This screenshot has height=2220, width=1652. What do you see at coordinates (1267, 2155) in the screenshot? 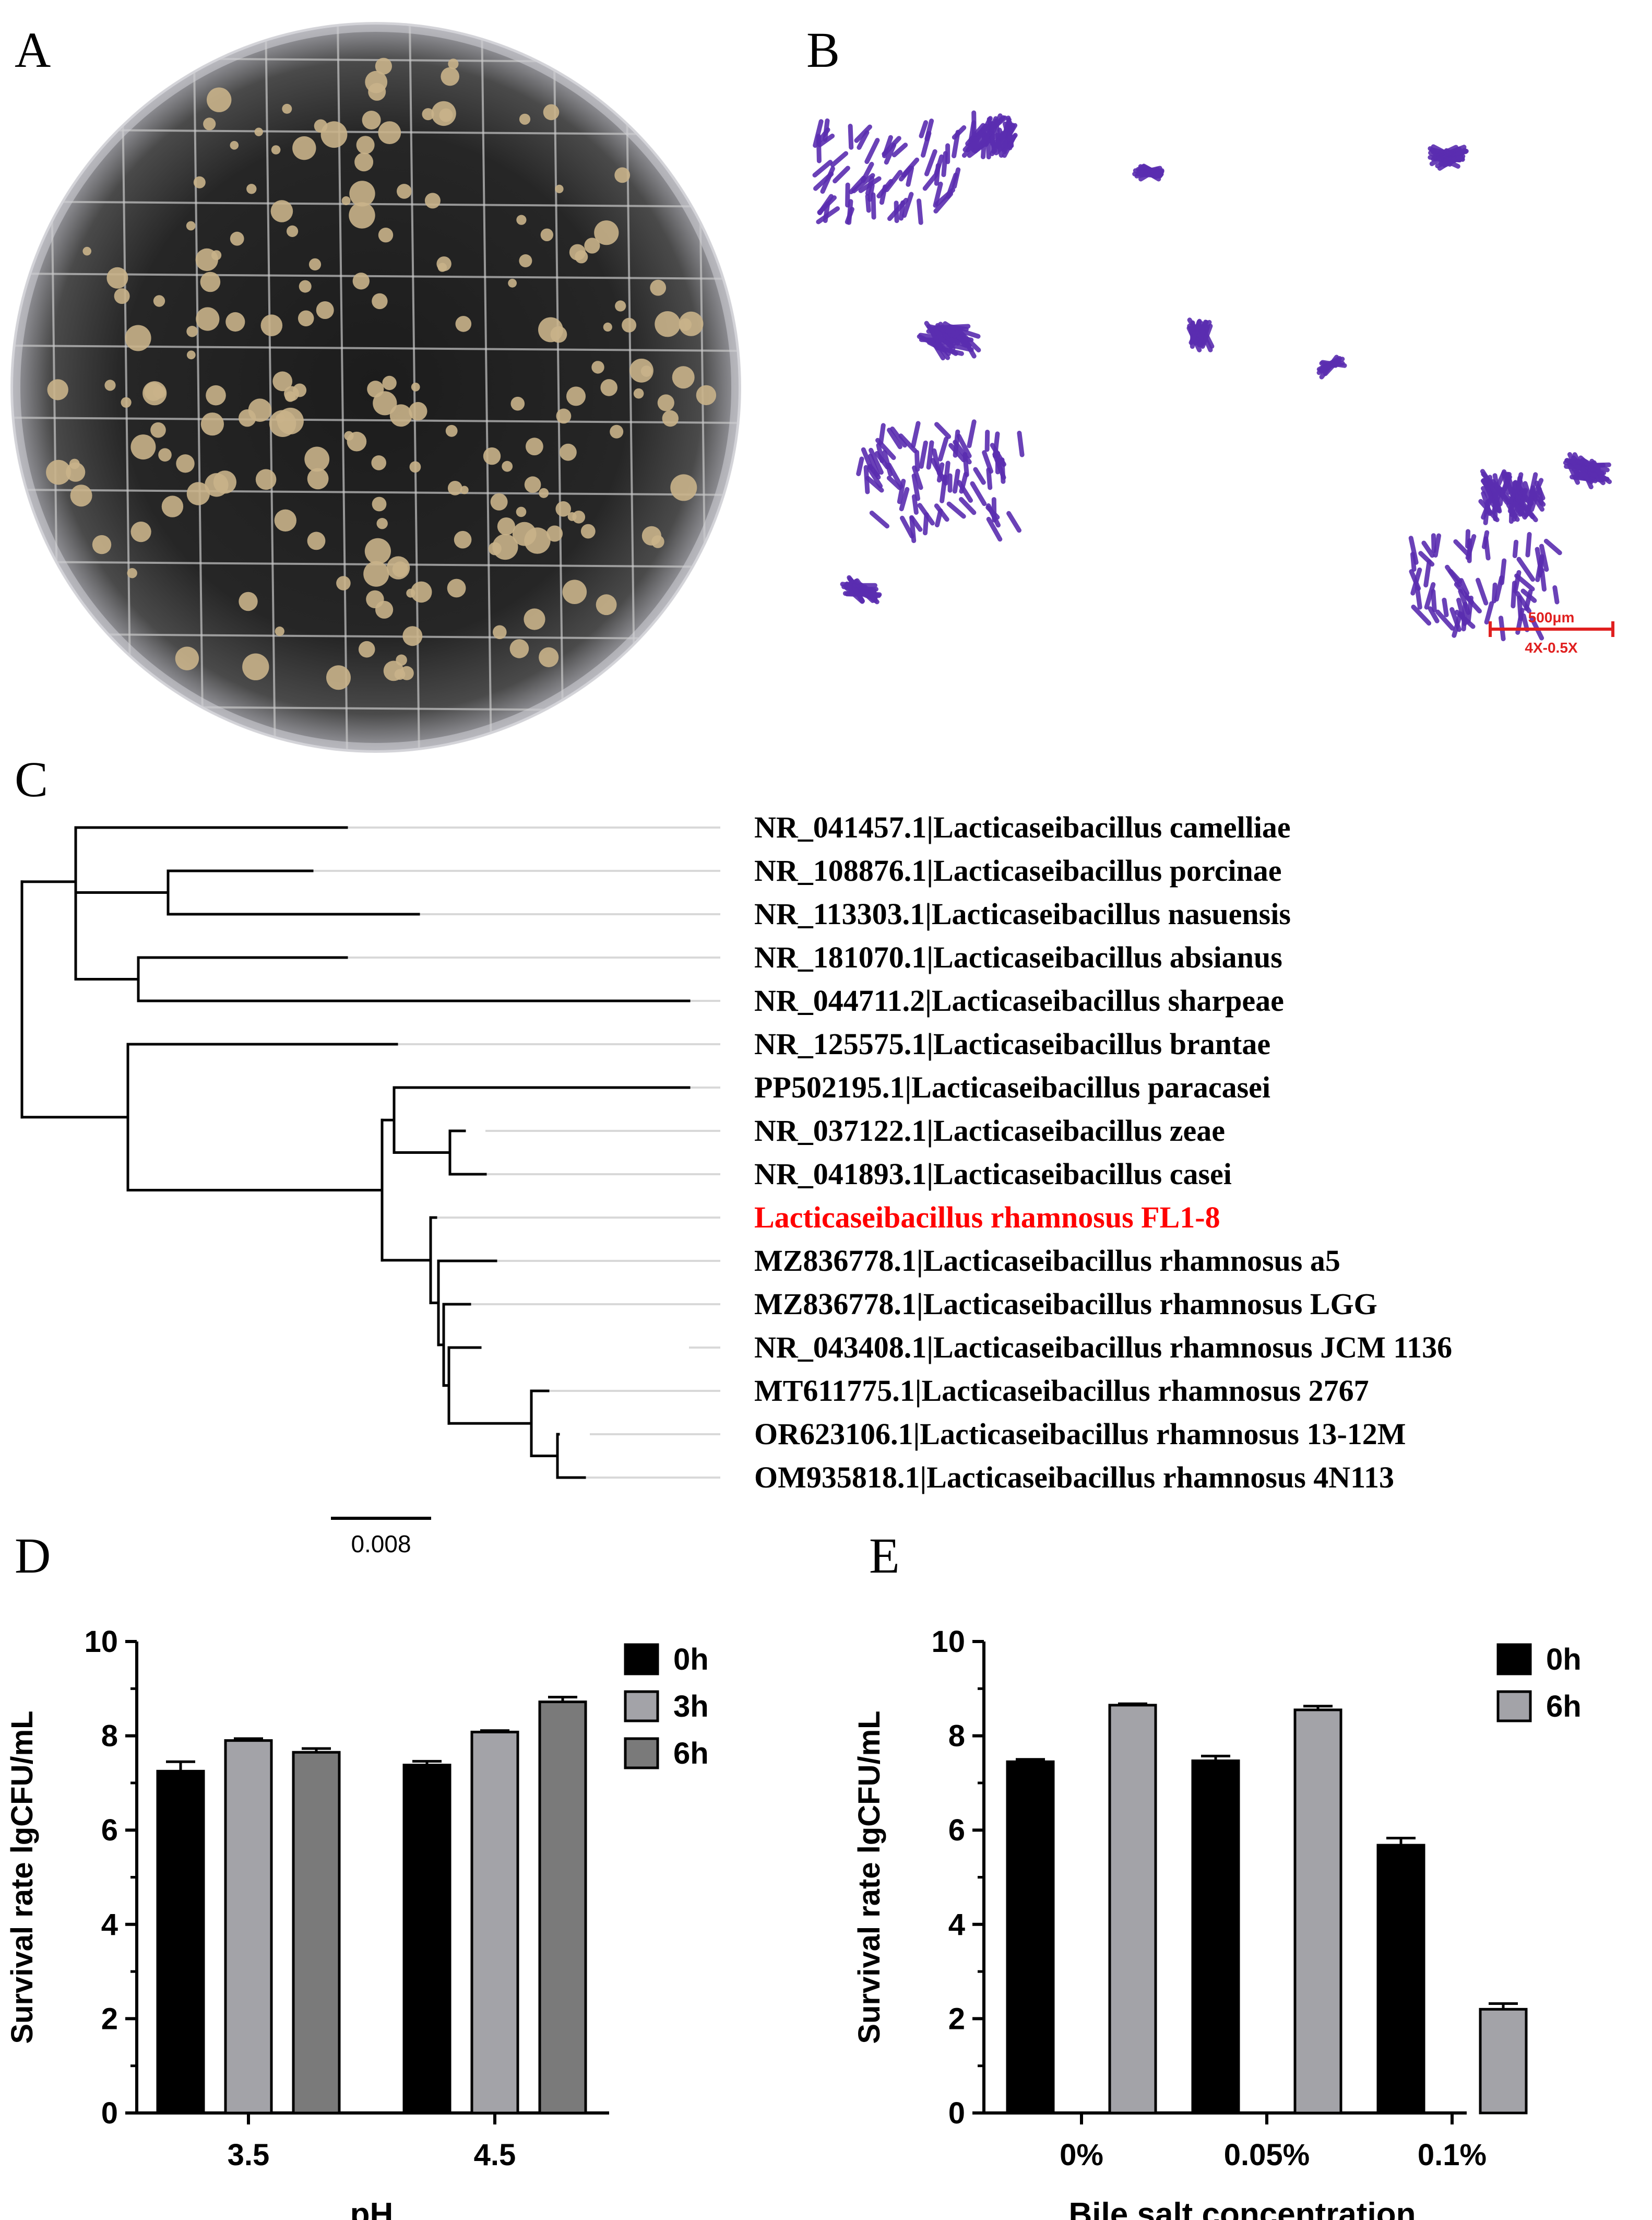
I see `x-tick-label: 0.05%` at bounding box center [1267, 2155].